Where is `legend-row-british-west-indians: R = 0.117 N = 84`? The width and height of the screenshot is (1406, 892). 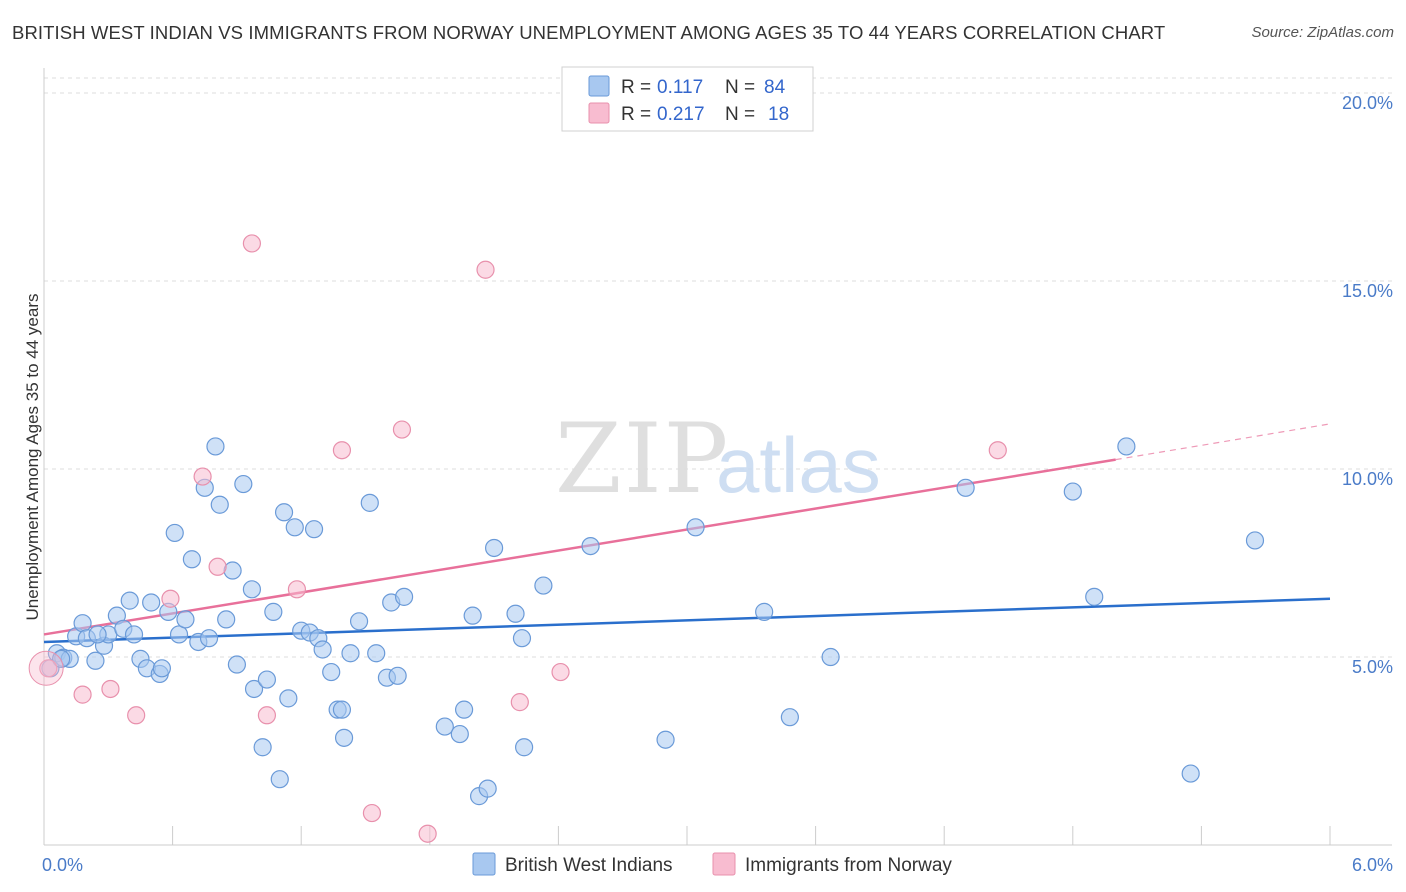
legend-row-british-west-indians: R = 0.117 N = 84 is located at coordinates (687, 86).